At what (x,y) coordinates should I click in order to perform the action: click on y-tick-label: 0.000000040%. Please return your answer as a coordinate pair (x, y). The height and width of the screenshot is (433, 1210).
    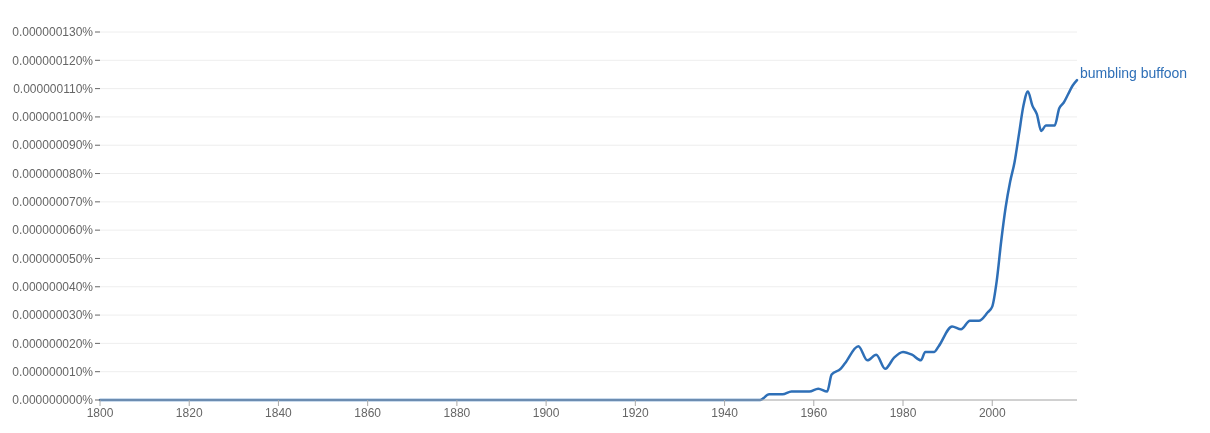
    Looking at the image, I should click on (53, 287).